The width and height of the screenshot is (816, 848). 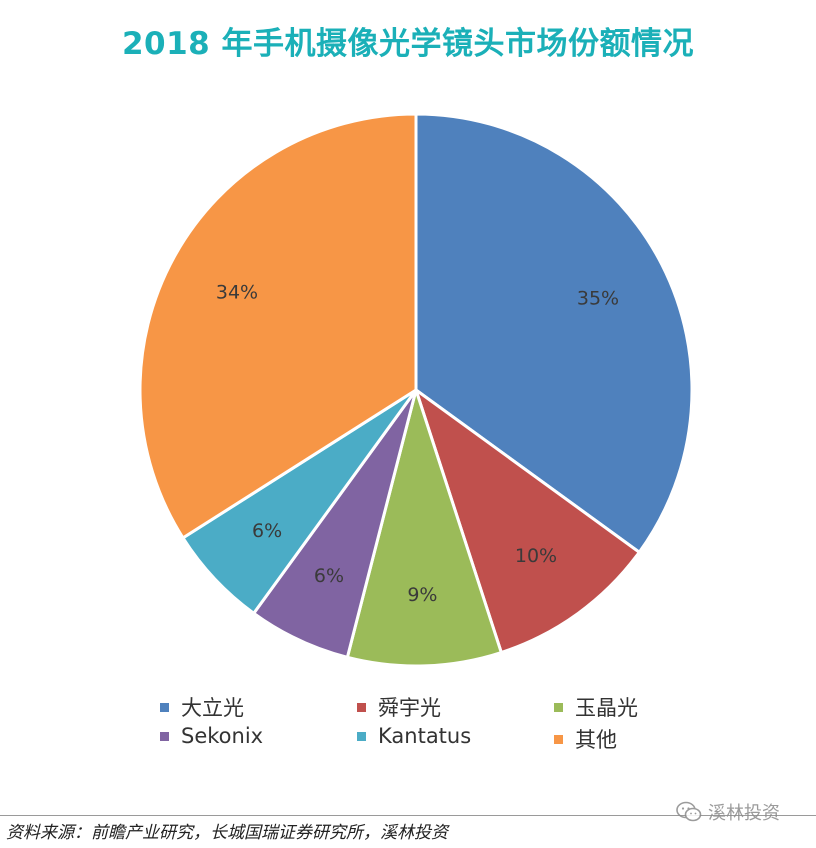 I want to click on wechat-icon, so click(x=689, y=811).